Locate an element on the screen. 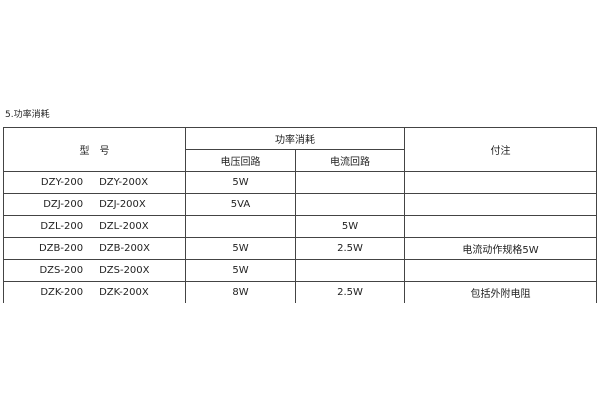 The width and height of the screenshot is (600, 400). header-note: 付注 is located at coordinates (500, 149).